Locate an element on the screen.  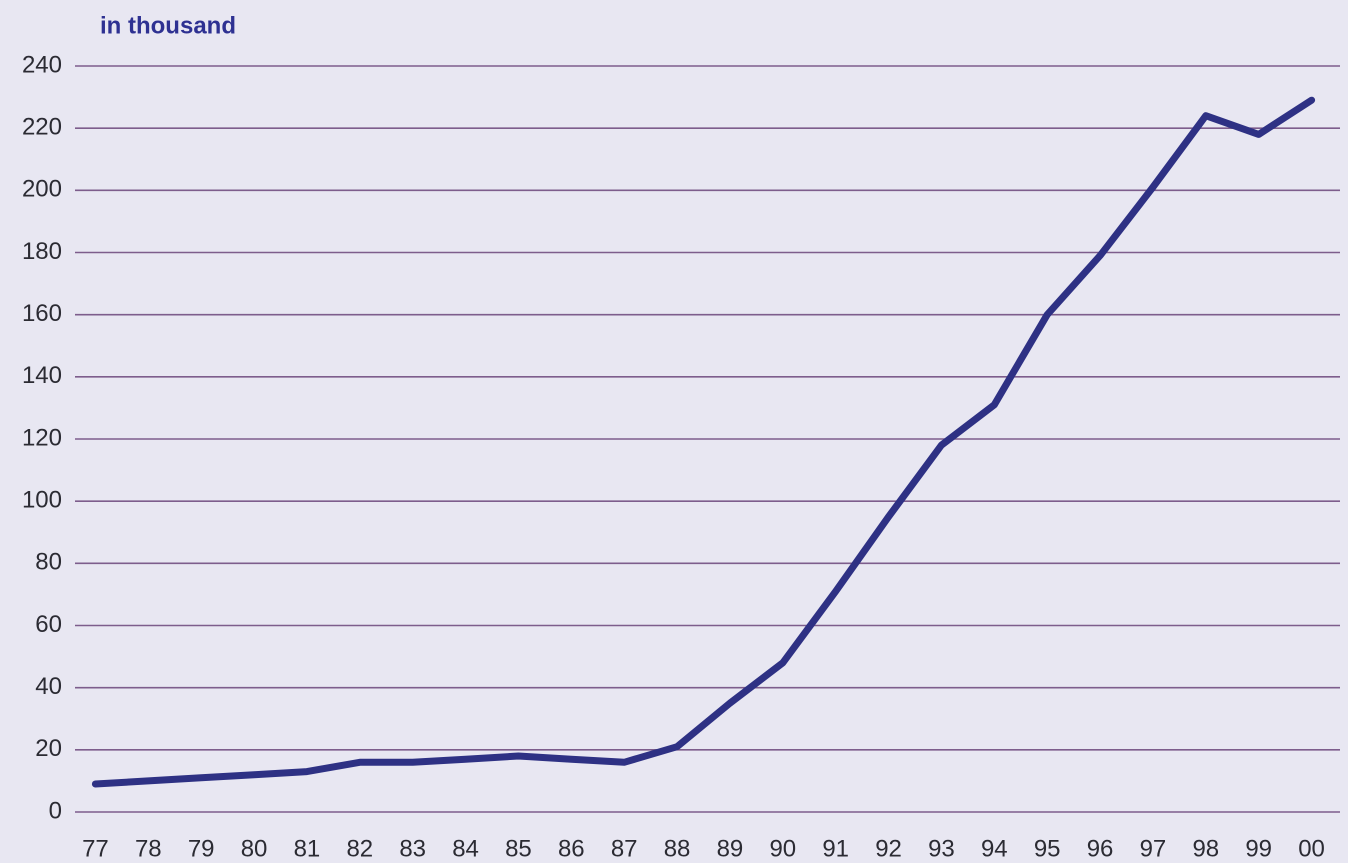
y-tick-label: 200 is located at coordinates (42, 189).